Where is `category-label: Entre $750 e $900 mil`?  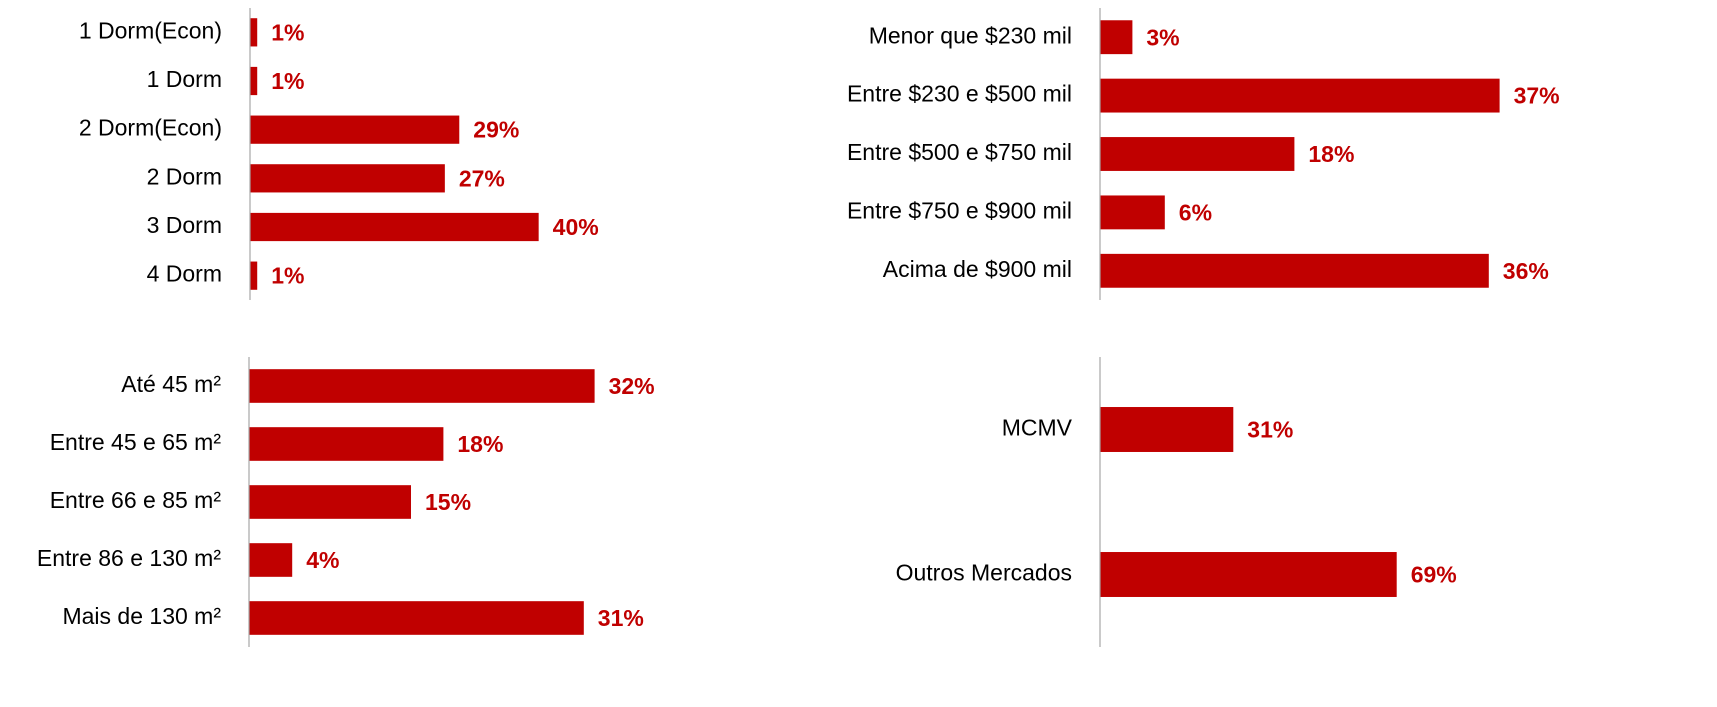 category-label: Entre $750 e $900 mil is located at coordinates (959, 210).